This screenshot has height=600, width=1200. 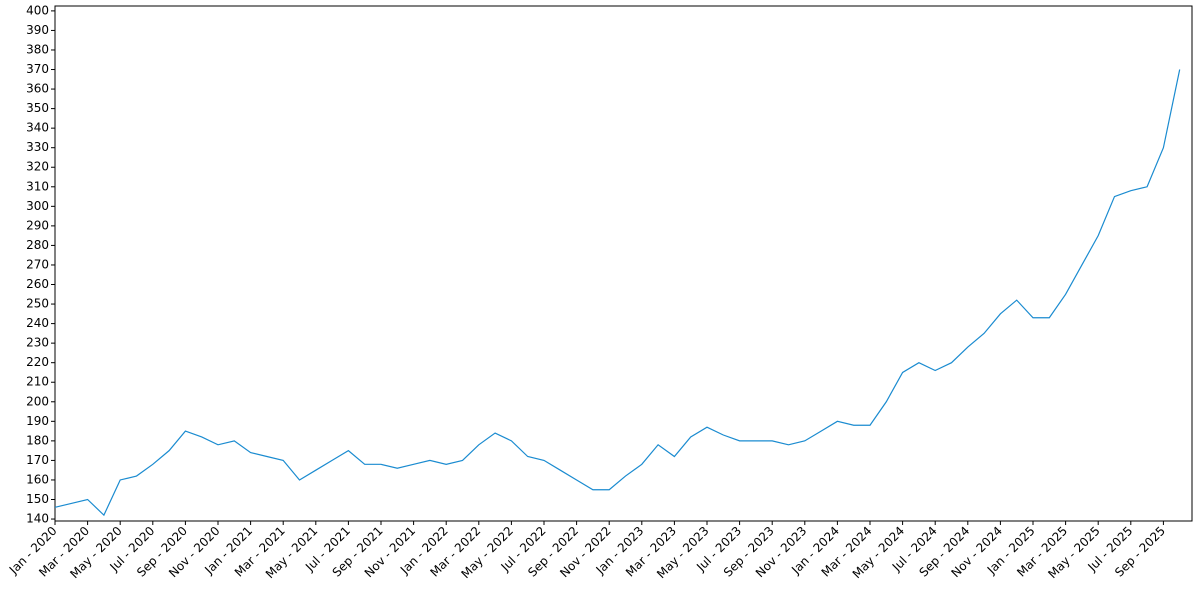 What do you see at coordinates (37, 499) in the screenshot?
I see `y-tick-label: 150` at bounding box center [37, 499].